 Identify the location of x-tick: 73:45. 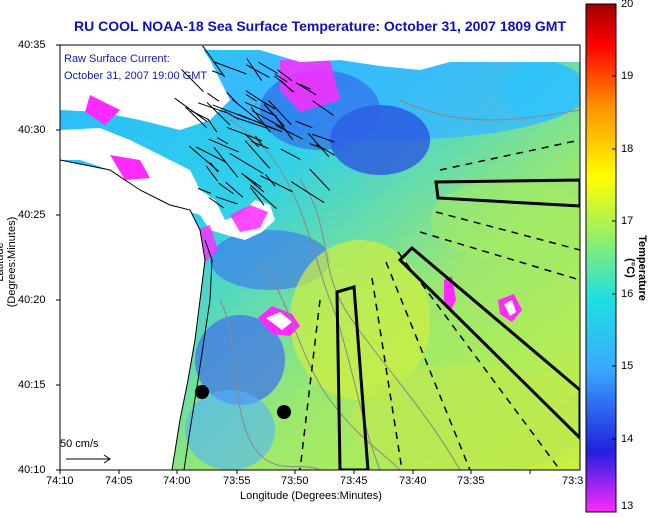
(354, 481).